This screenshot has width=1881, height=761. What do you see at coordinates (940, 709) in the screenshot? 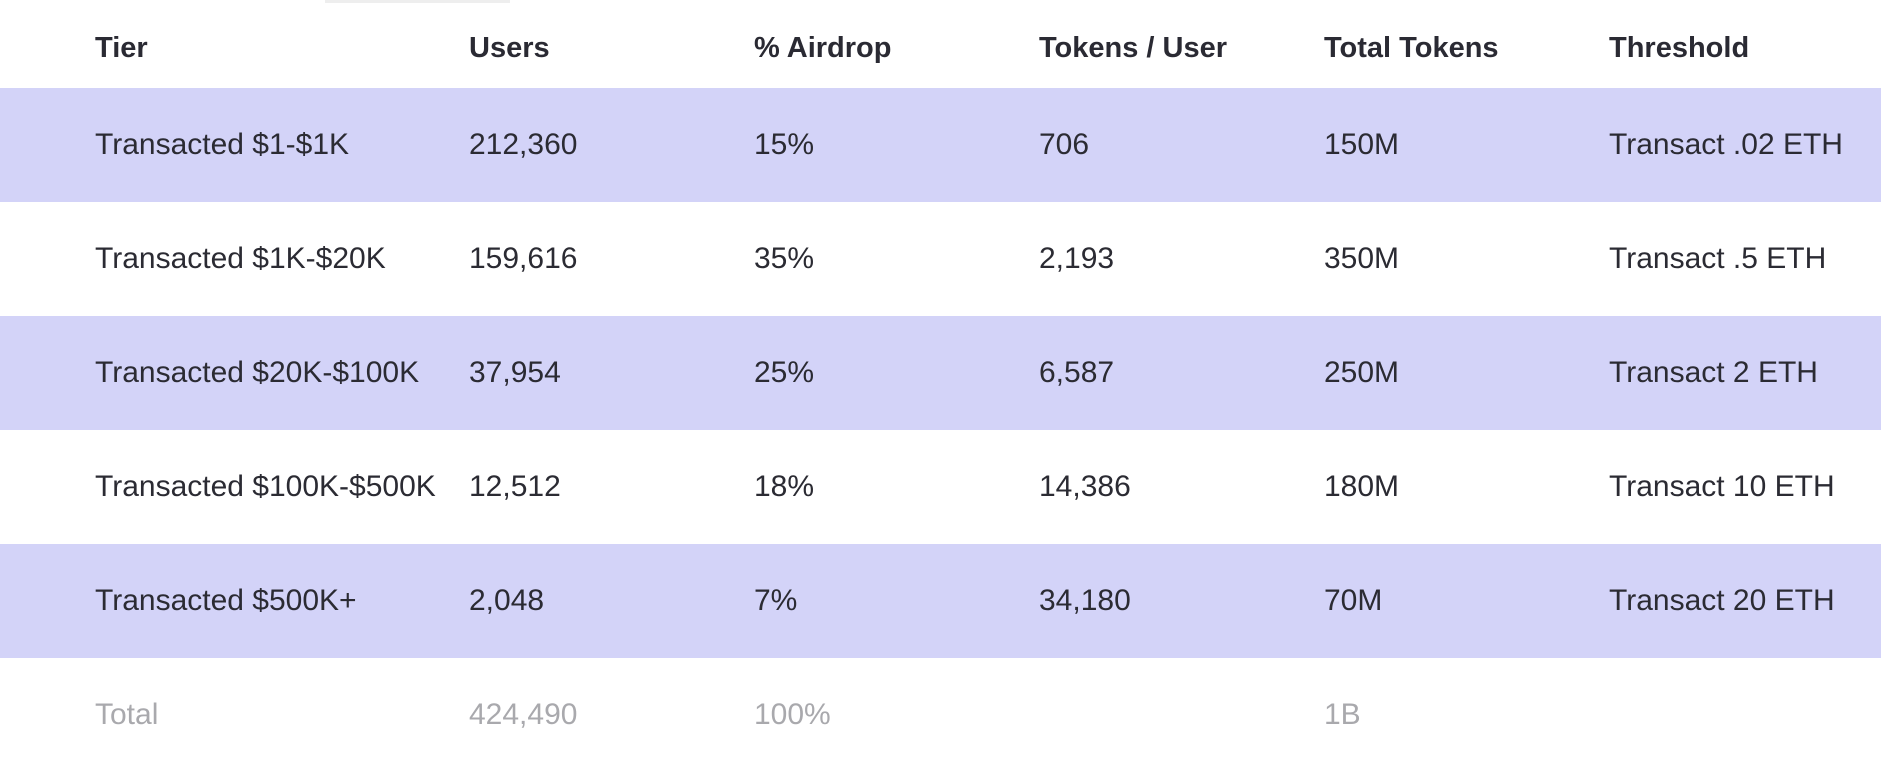
I see `table-total-row: Total 424,490 100% 1B` at bounding box center [940, 709].